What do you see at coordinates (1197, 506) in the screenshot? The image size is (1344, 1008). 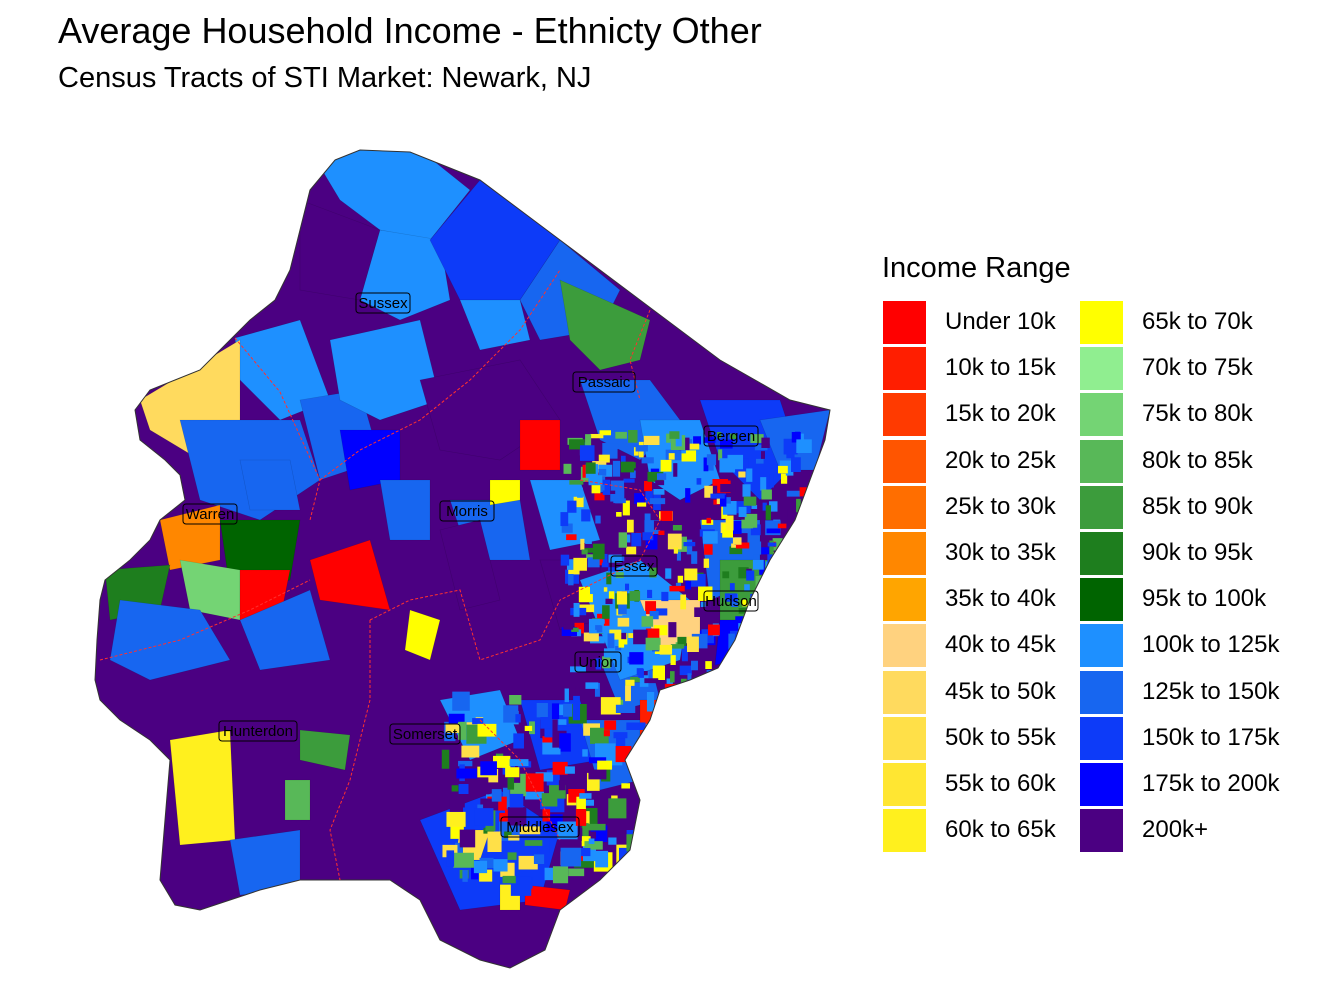 I see `legend-label: 85k to 90k` at bounding box center [1197, 506].